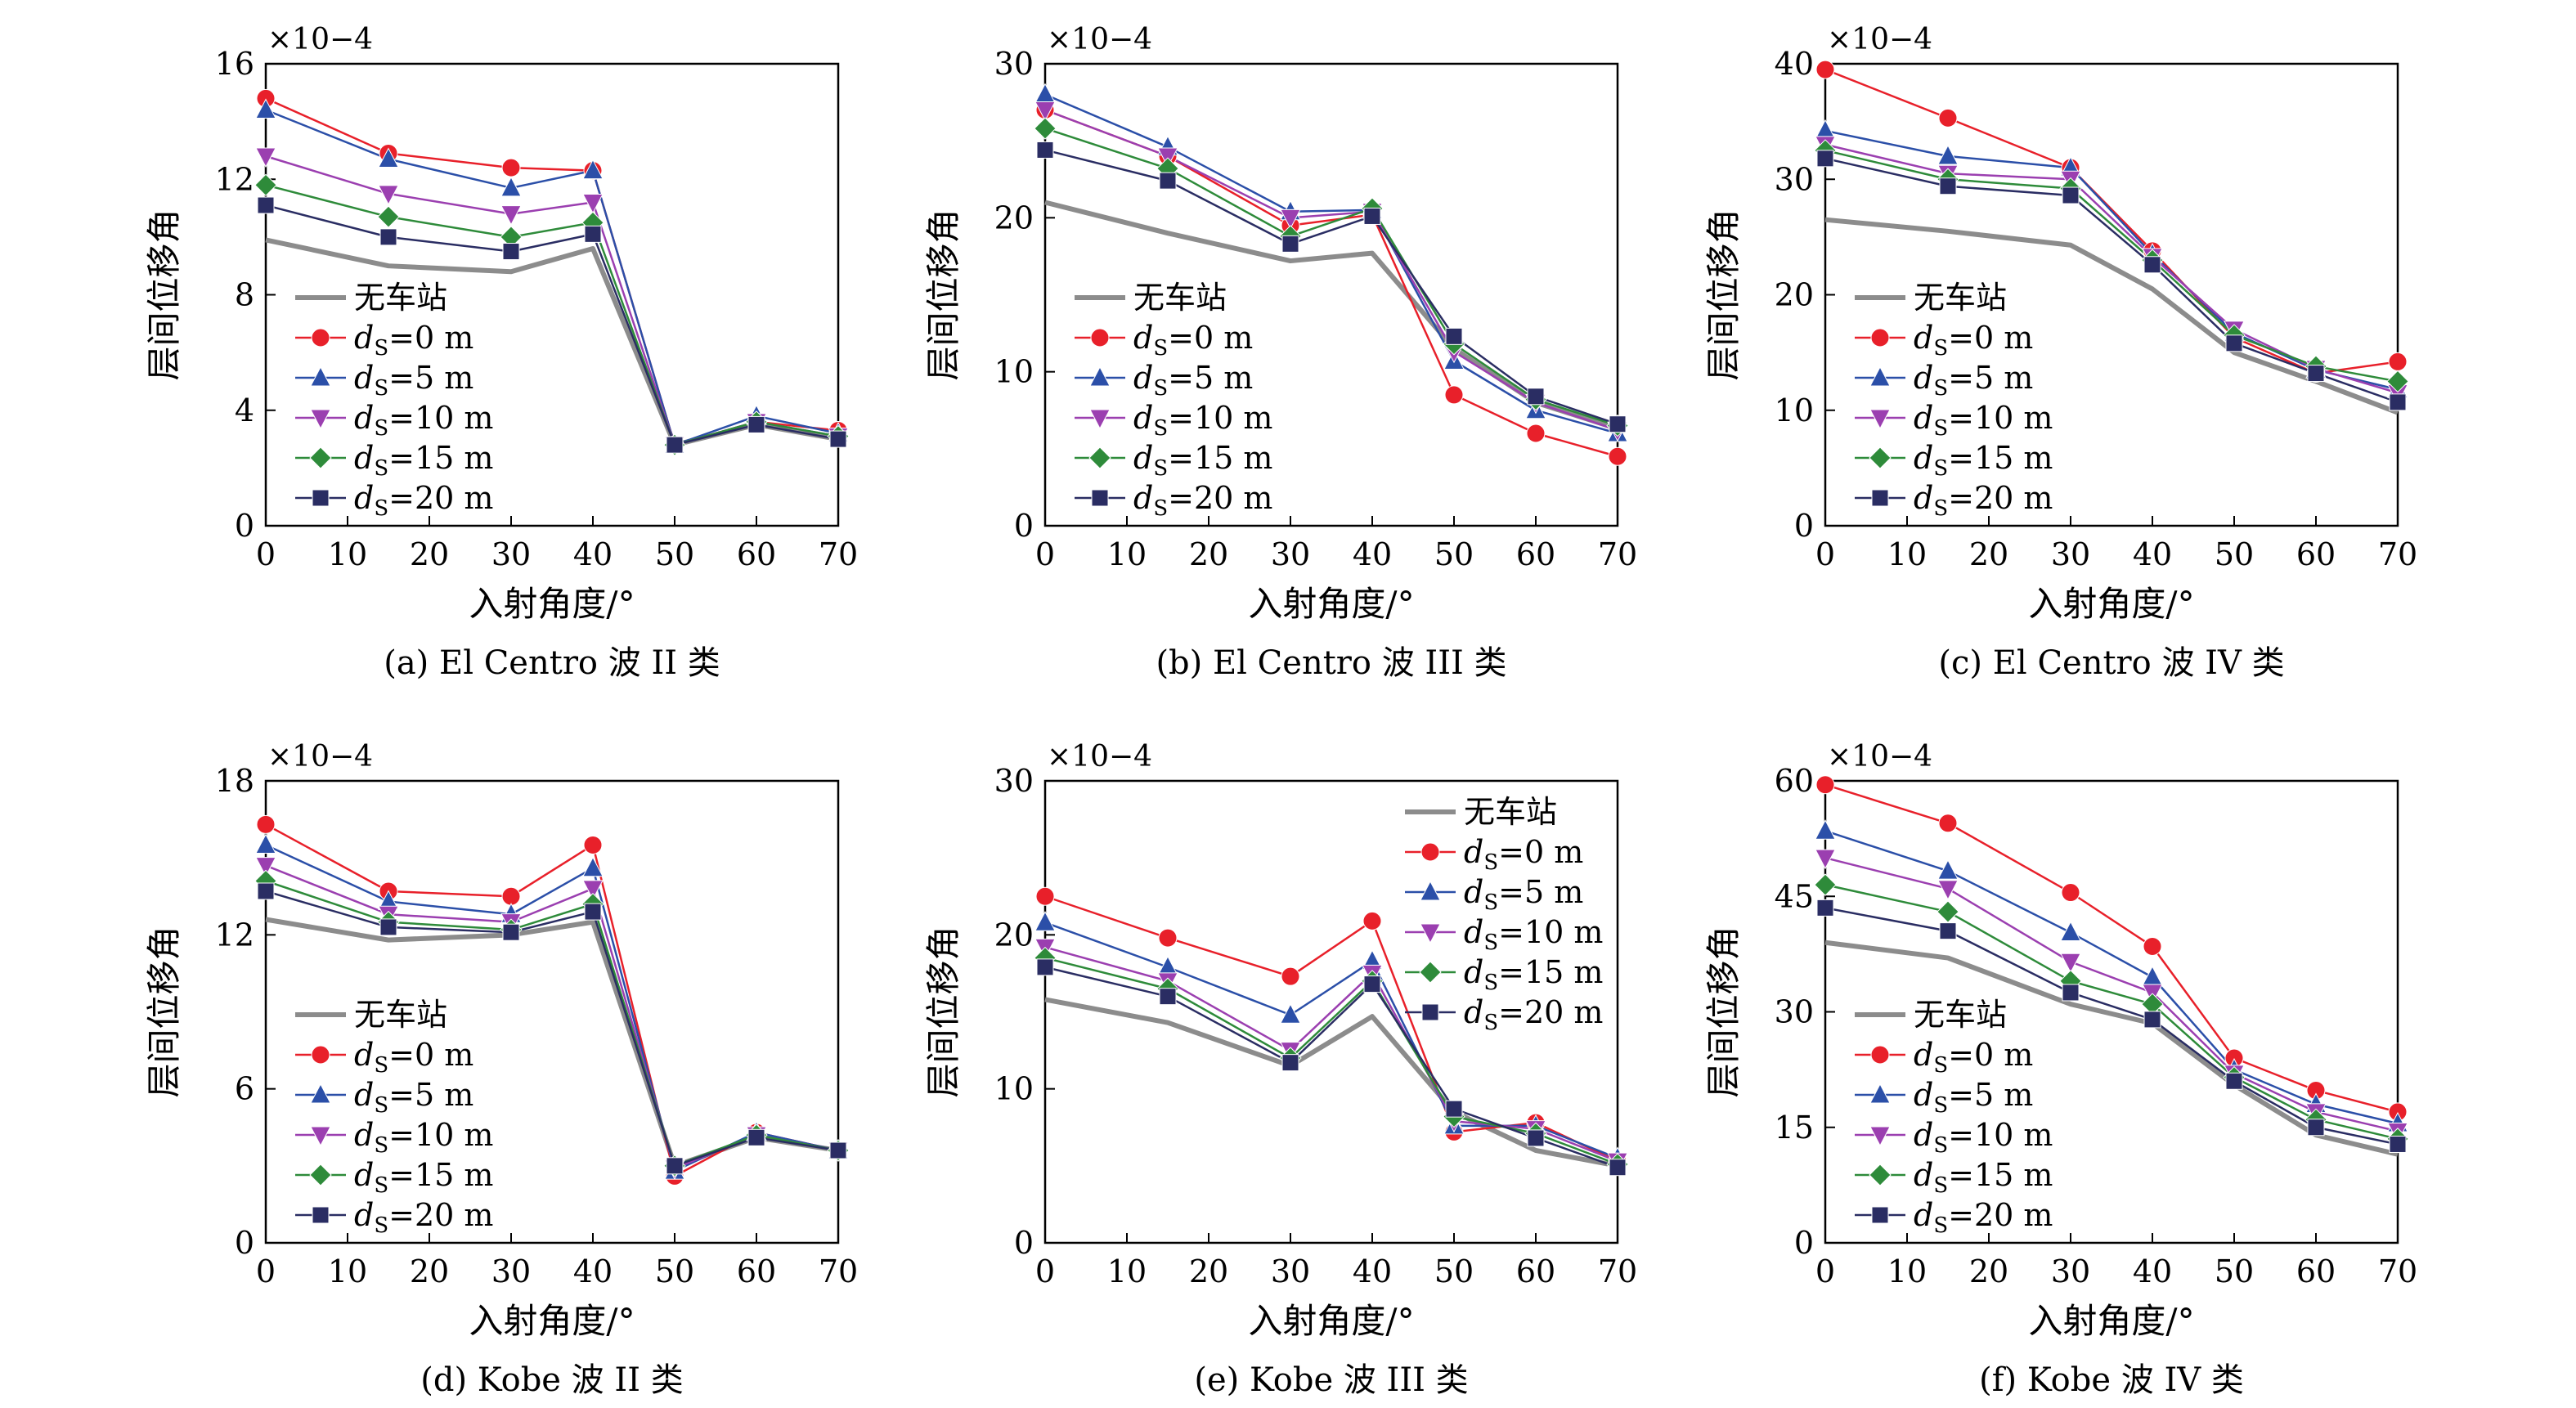  I want to click on y-tick-label: 10, so click(1014, 1089).